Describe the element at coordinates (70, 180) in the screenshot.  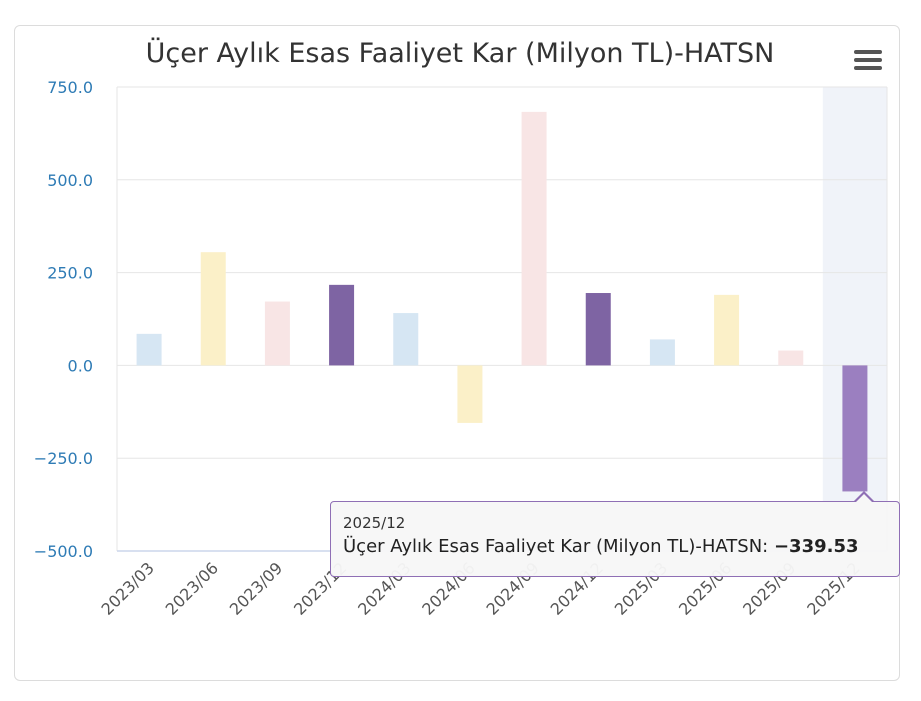
I see `y-tick-label: 500.0` at that location.